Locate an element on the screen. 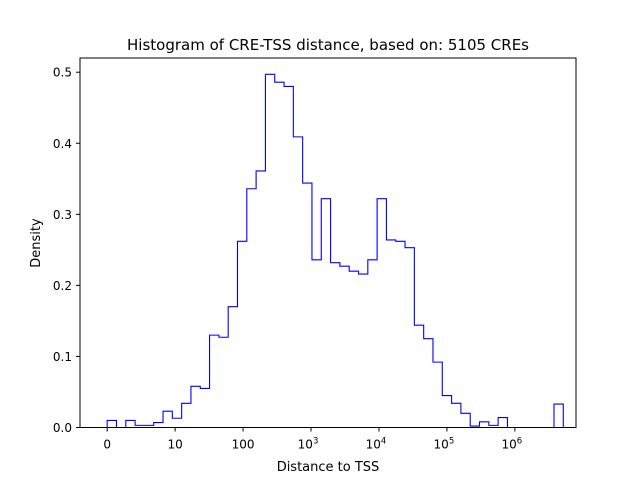 The image size is (640, 480). x-tick-label: 10⁶ is located at coordinates (511, 444).